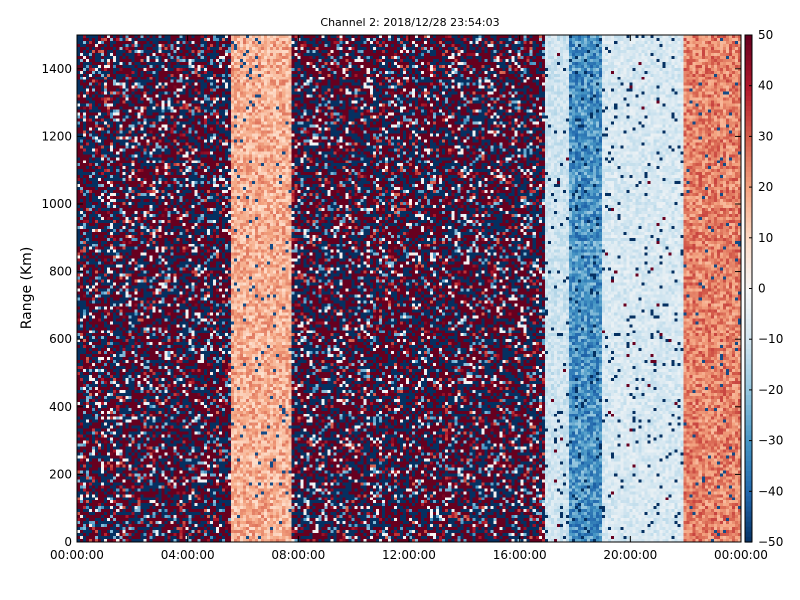  What do you see at coordinates (409, 22) in the screenshot?
I see `chart-title: Channel 2: 2018/12/28 23:54:03` at bounding box center [409, 22].